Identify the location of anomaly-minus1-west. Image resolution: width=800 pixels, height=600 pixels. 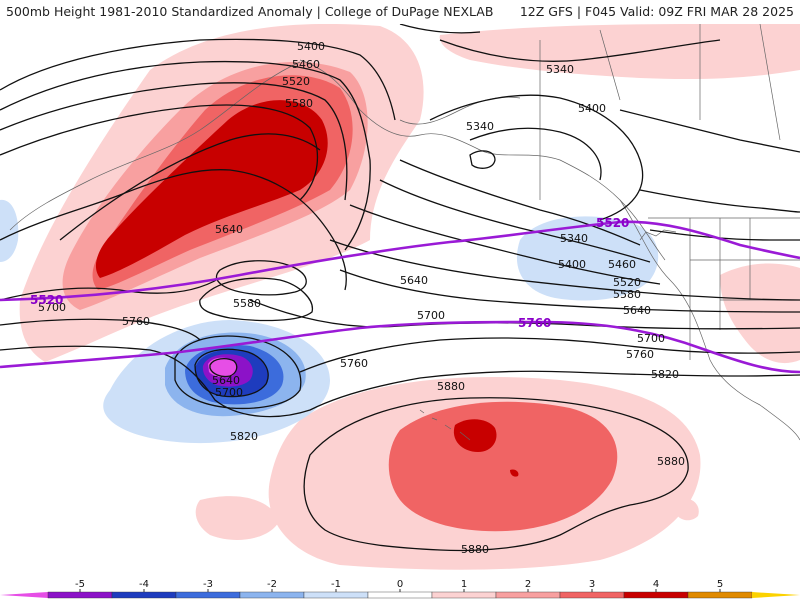
(9, 230).